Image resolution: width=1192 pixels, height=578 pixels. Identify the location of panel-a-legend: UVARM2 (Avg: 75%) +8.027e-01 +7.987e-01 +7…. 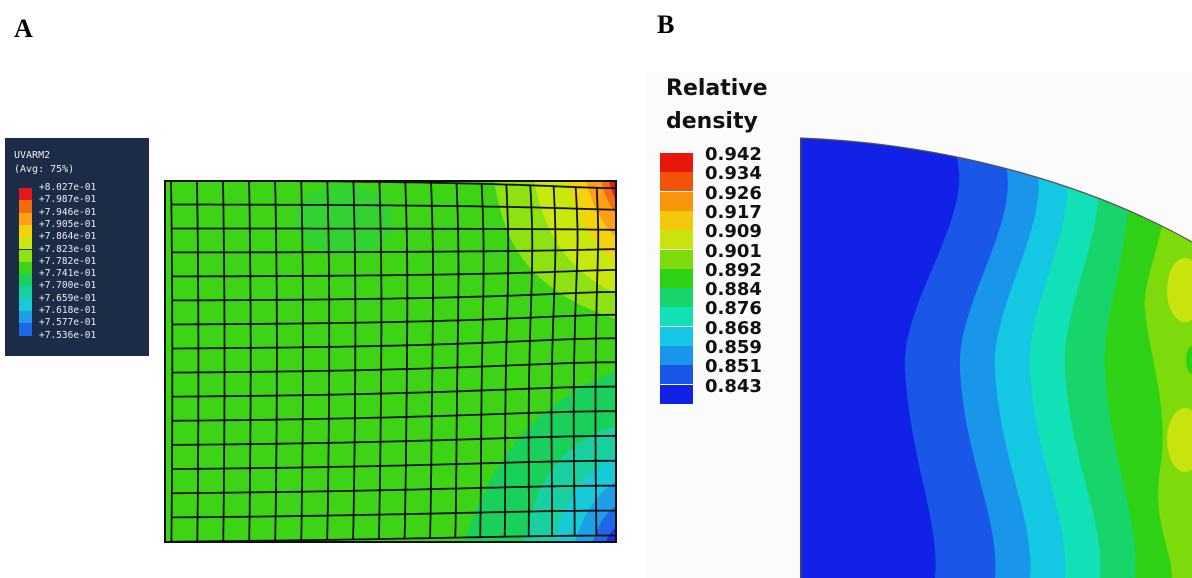
(77, 247).